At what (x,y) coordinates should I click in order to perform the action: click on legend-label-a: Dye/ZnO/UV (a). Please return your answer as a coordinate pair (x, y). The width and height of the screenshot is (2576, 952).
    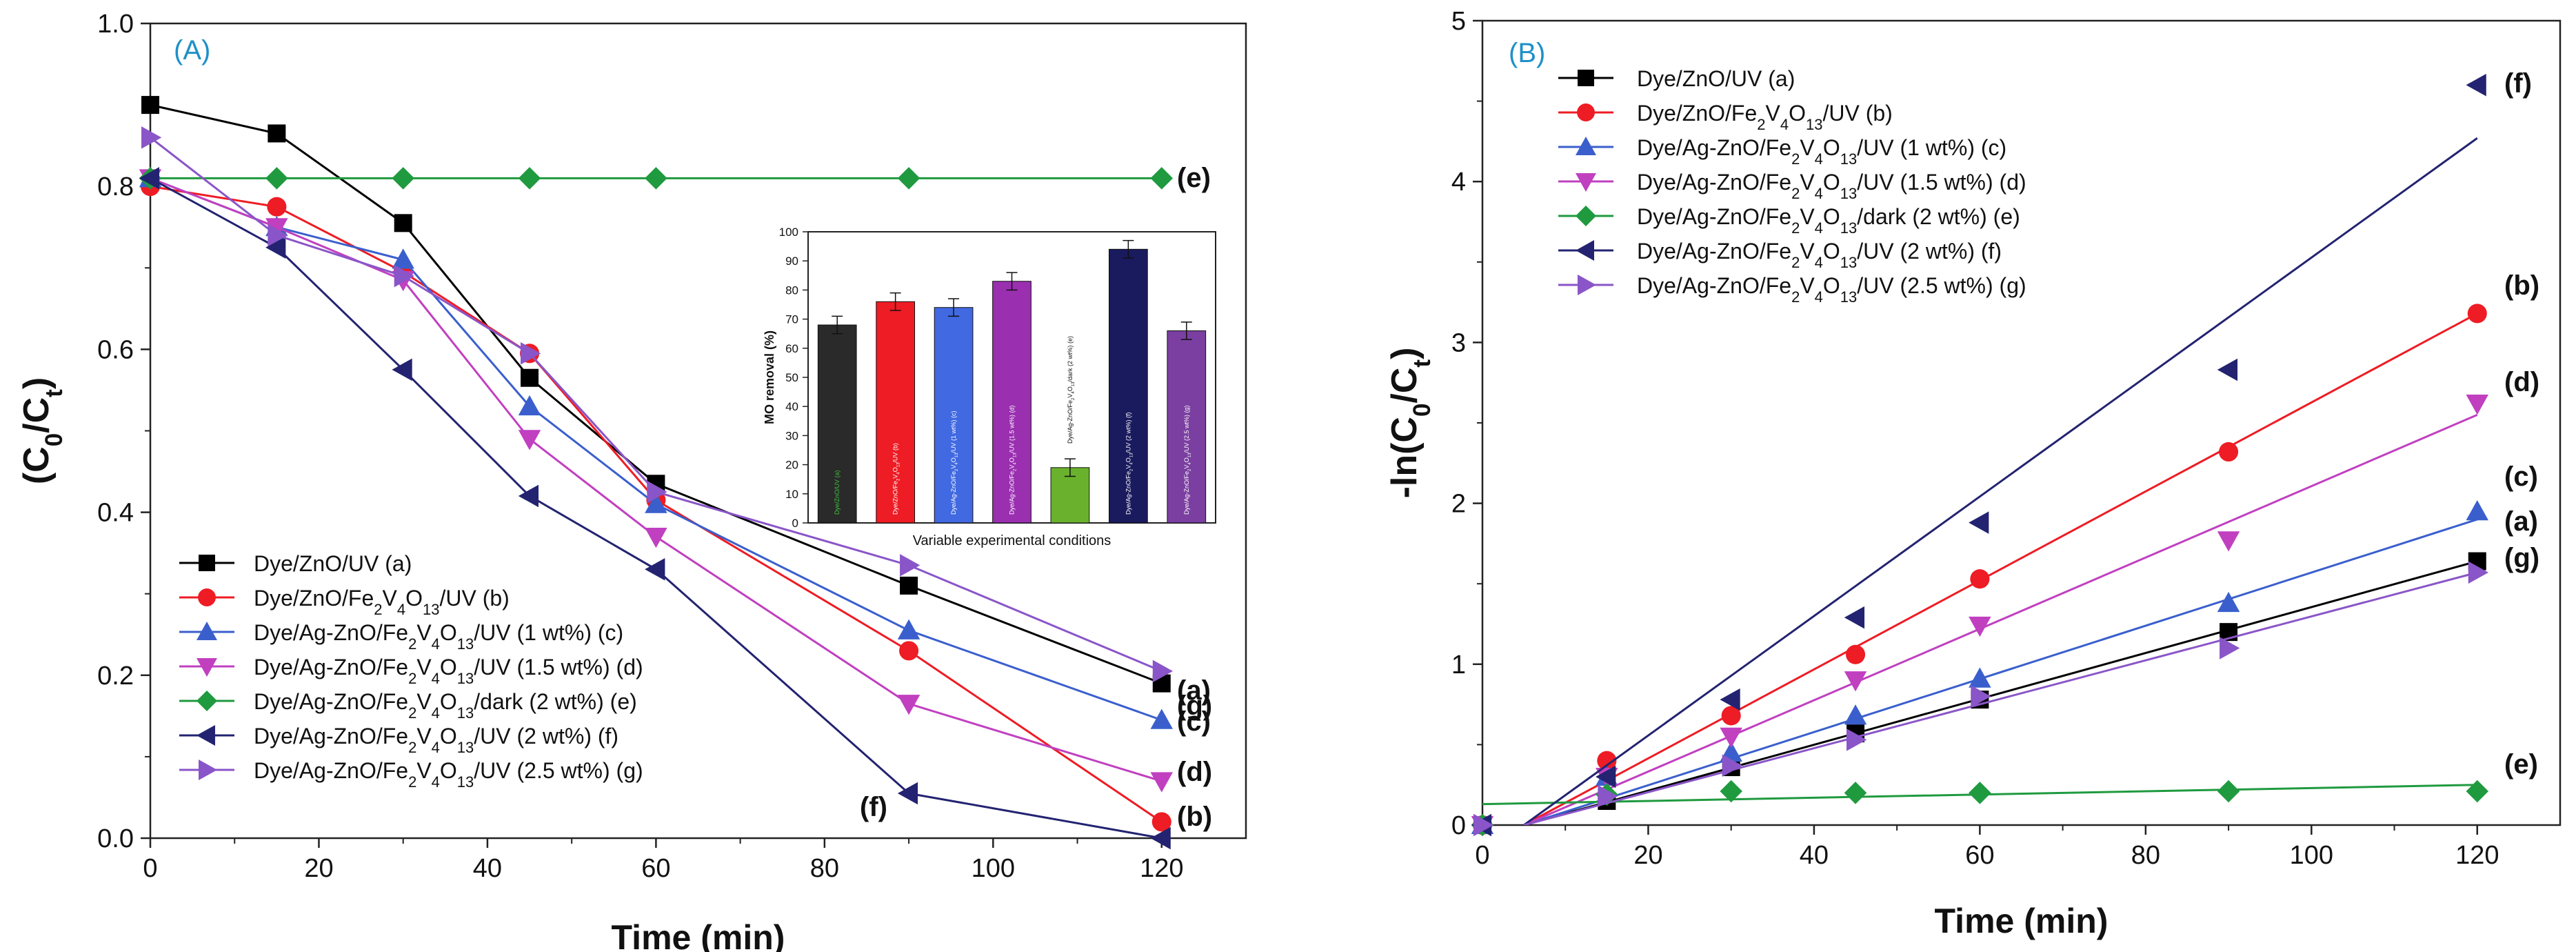
    Looking at the image, I should click on (333, 563).